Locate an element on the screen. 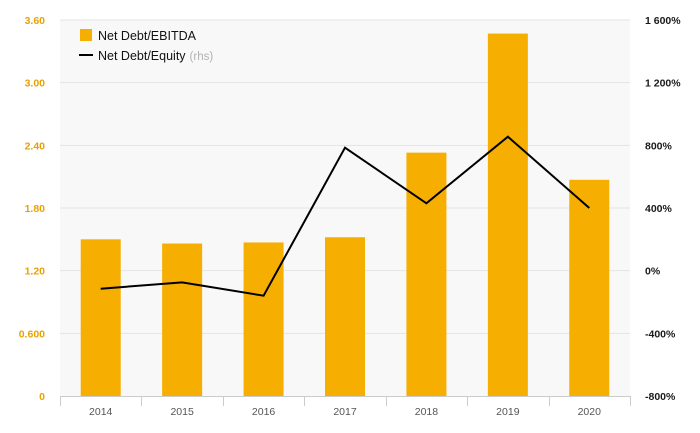  legend: Net Debt/EBITDA Net Debt/Equity (rhs) is located at coordinates (146, 46).